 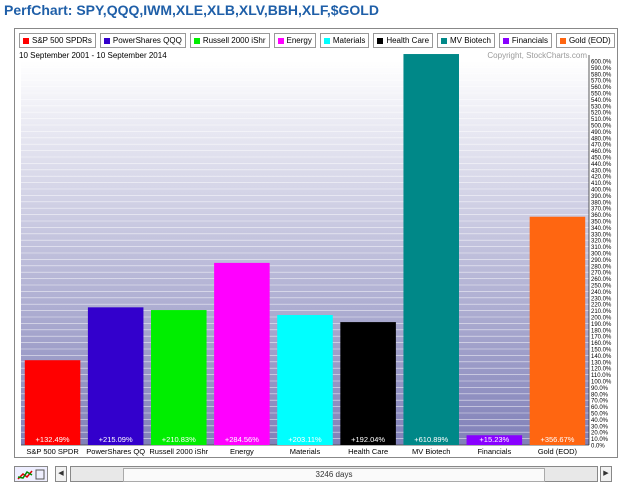 I want to click on y-tick-label: 380.0%, so click(x=601, y=203).